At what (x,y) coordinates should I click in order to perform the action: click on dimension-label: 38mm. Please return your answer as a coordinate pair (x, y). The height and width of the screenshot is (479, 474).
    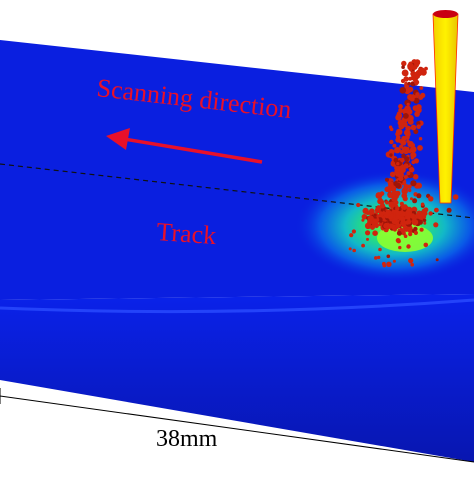
    Looking at the image, I should click on (187, 439).